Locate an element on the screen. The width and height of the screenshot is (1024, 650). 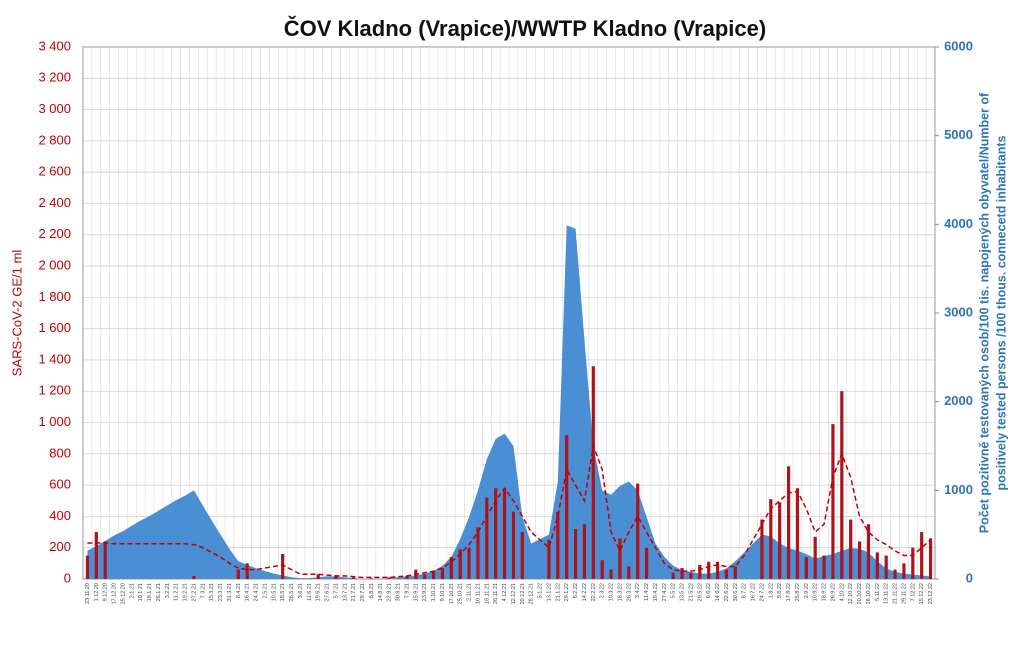
y2-tick-label: 2000 is located at coordinates (958, 400).